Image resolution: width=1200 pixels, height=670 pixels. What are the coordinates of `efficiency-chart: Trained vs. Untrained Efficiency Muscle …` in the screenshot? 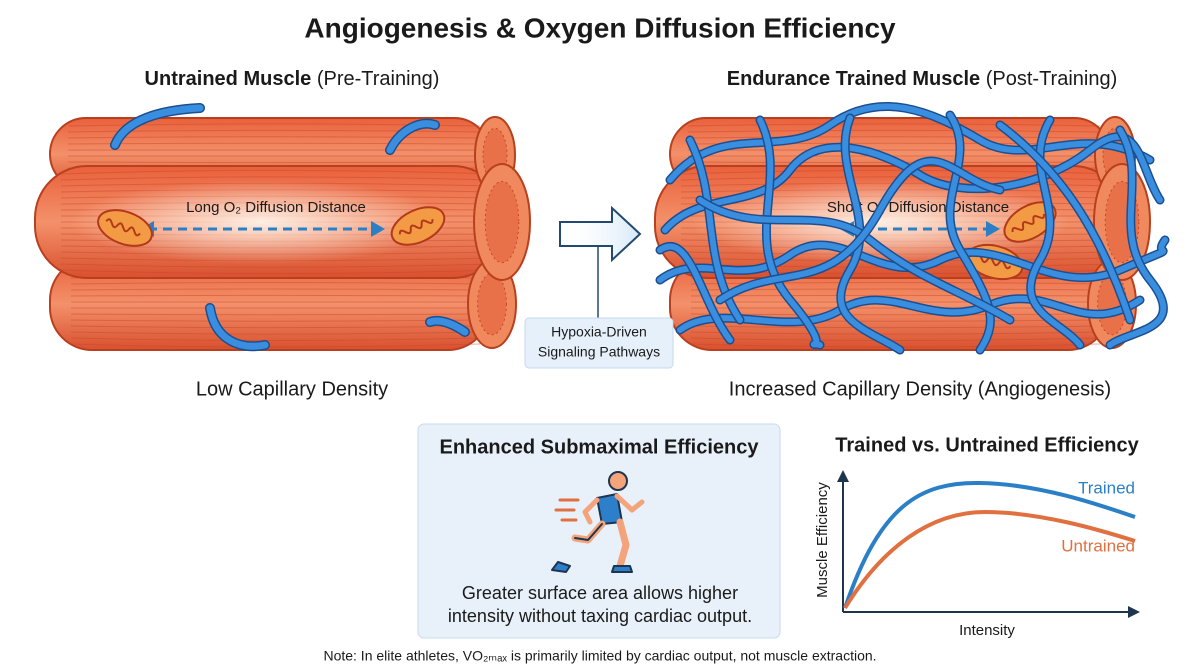 It's located at (977, 536).